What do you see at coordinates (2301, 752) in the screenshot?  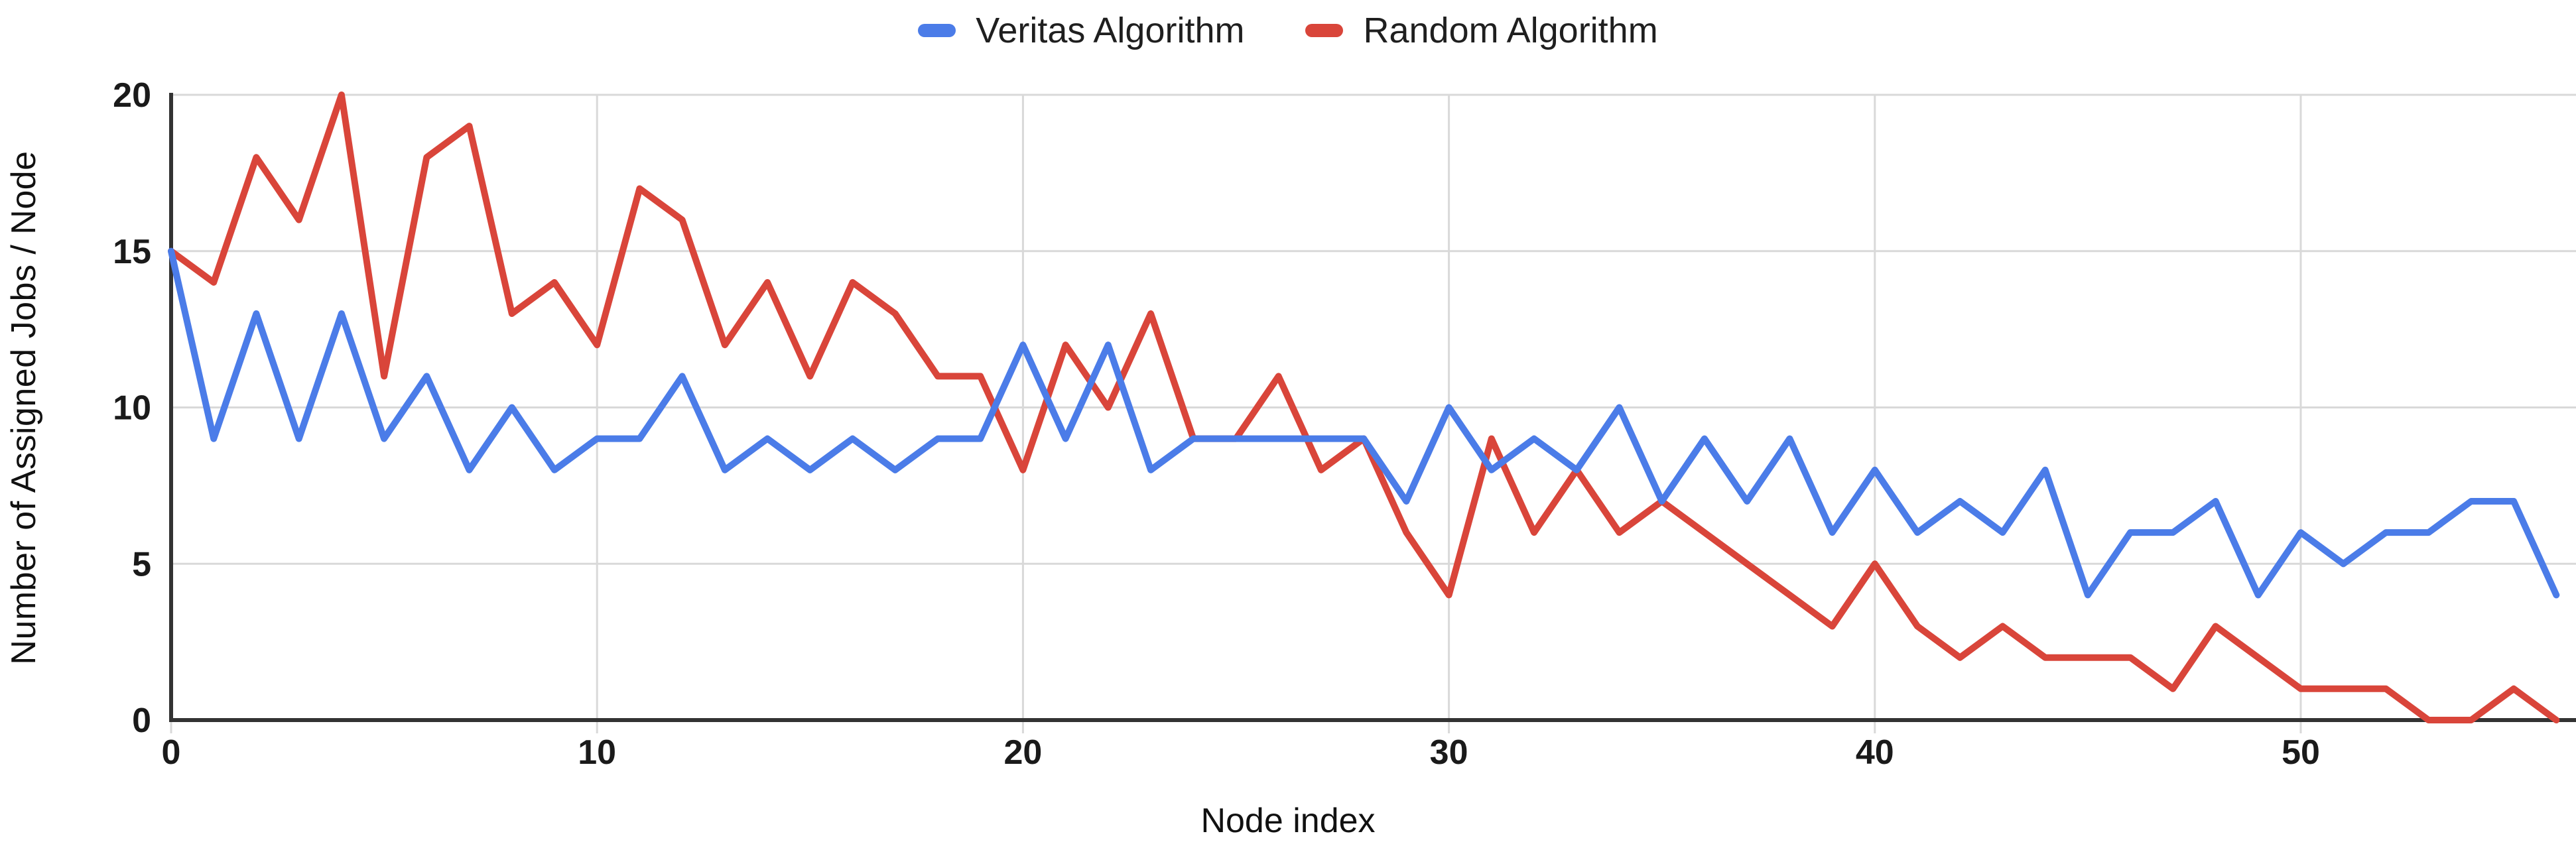 I see `x-tick-label-50: 50` at bounding box center [2301, 752].